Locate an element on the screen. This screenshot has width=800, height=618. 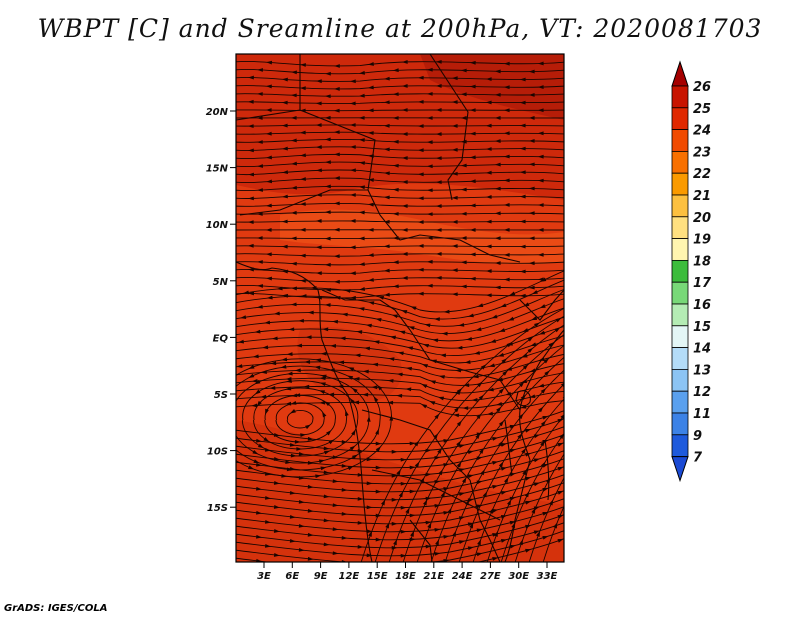
lake-victoria is located at coordinates (523, 398).